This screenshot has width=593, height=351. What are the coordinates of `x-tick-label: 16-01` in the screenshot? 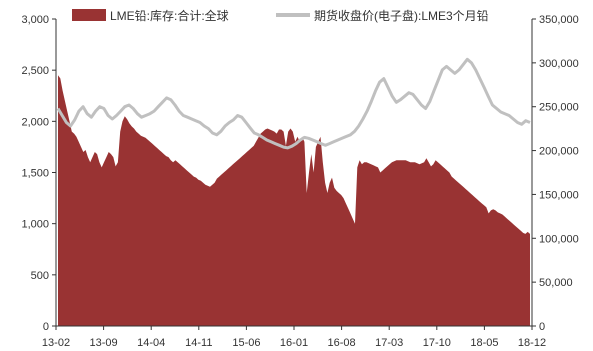 It's located at (294, 343).